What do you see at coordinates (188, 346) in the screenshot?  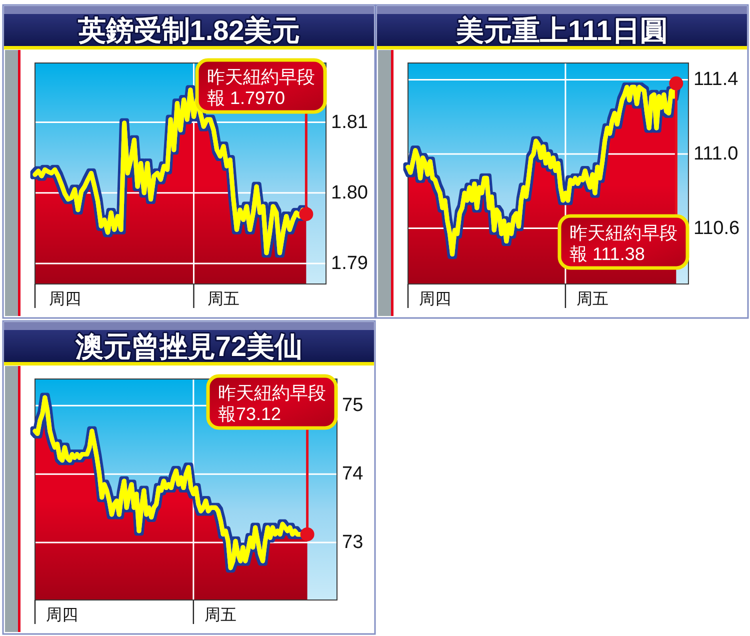 I see `chart-title: 澳元曾挫見72美仙` at bounding box center [188, 346].